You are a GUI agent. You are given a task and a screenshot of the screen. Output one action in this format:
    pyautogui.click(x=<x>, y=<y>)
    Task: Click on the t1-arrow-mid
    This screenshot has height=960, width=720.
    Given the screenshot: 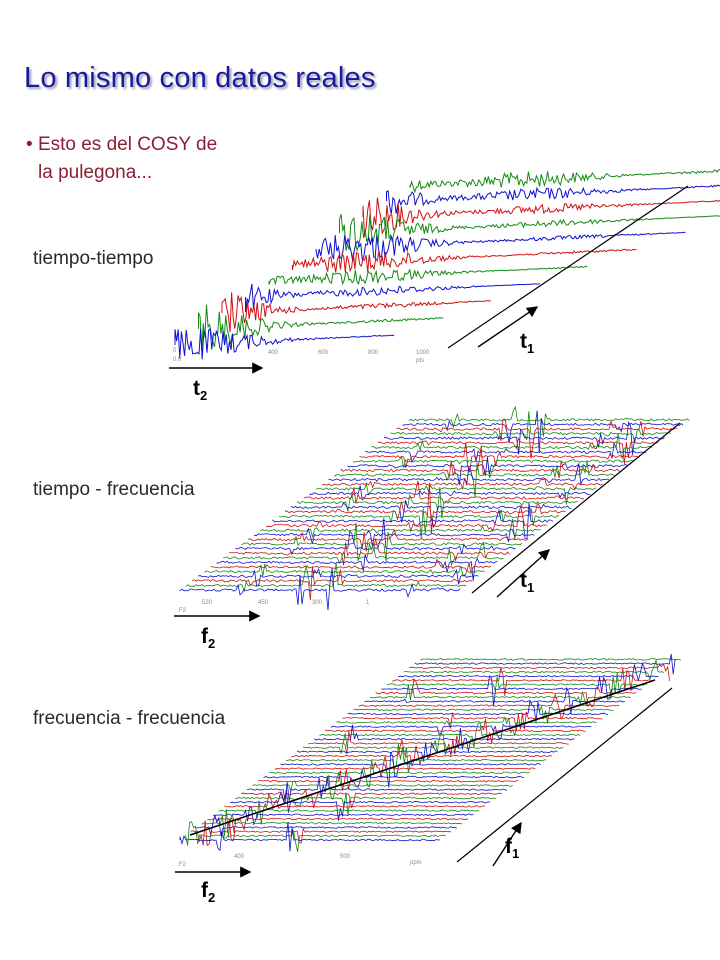 What is the action you would take?
    pyautogui.click(x=523, y=573)
    